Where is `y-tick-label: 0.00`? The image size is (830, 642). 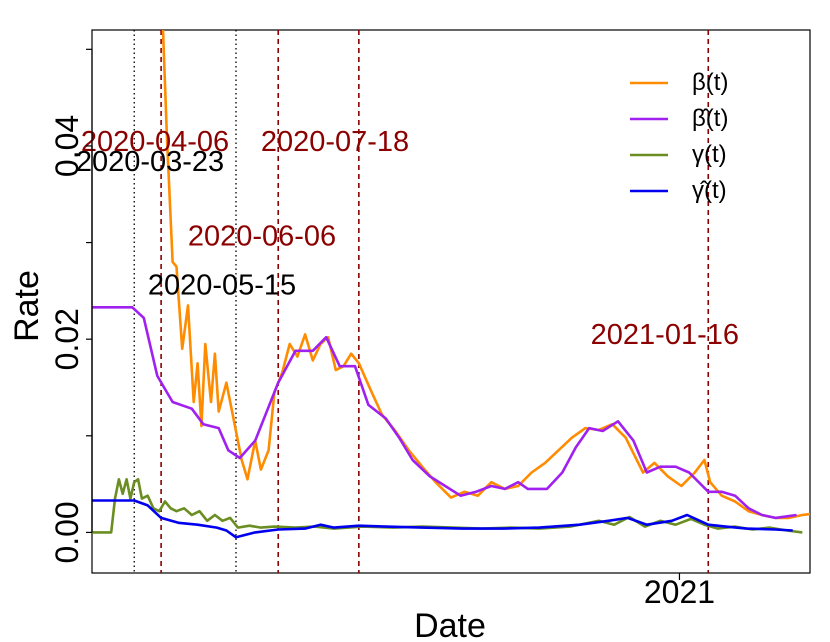
y-tick-label: 0.00 is located at coordinates (67, 532).